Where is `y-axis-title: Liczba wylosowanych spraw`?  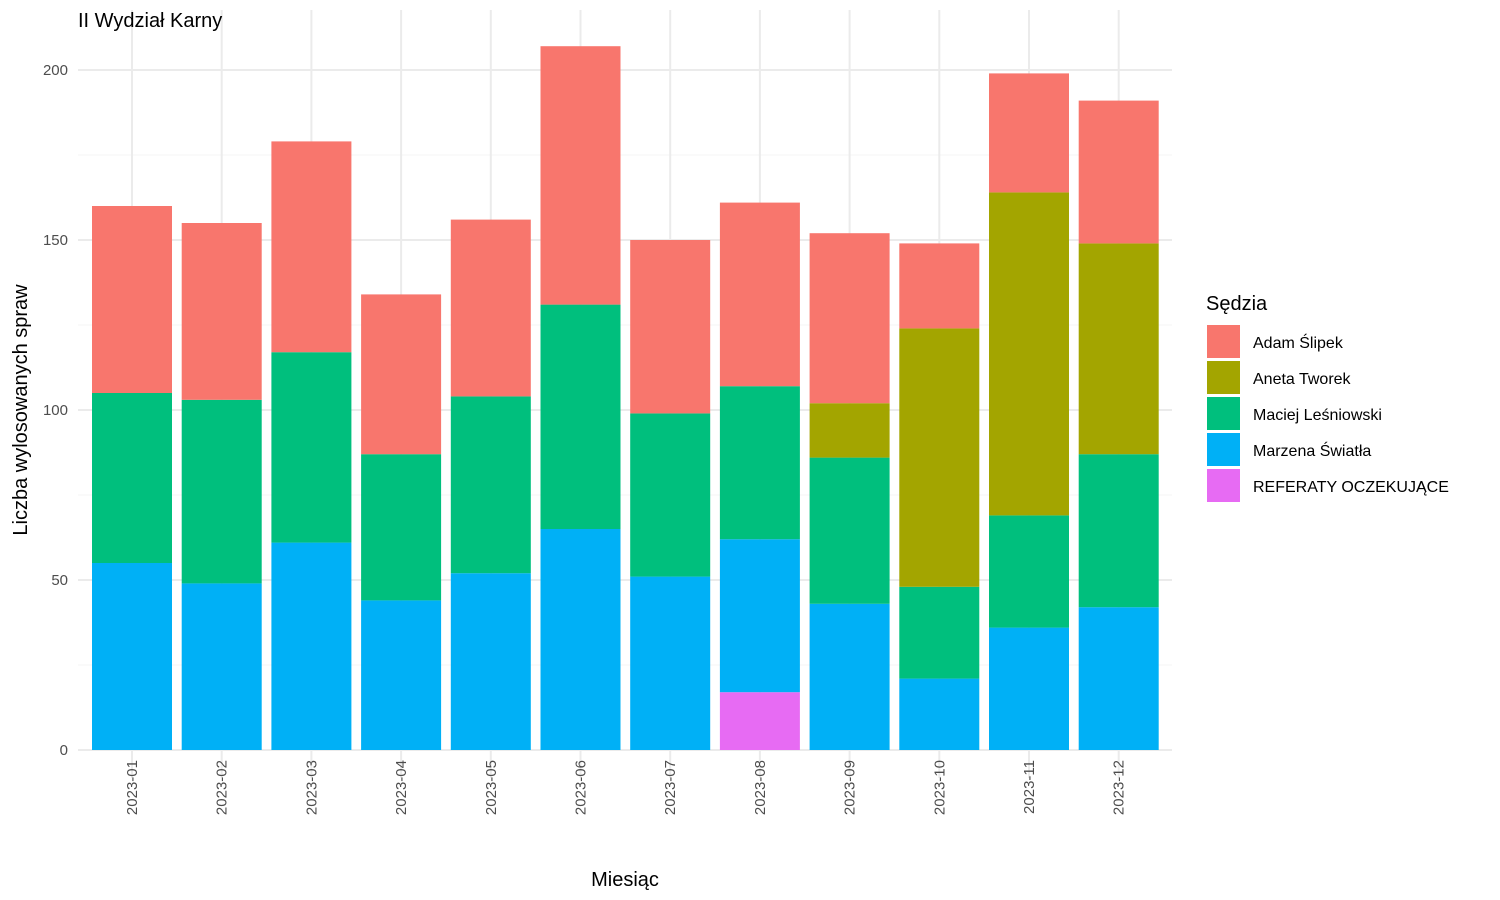
y-axis-title: Liczba wylosowanych spraw is located at coordinates (21, 410).